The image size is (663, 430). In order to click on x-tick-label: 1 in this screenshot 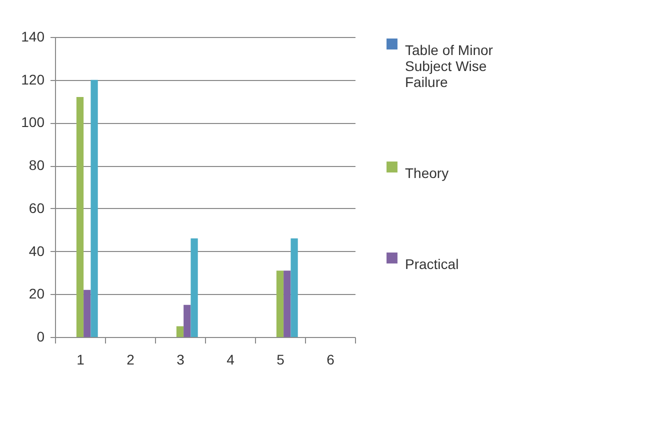, I will do `click(80, 360)`.